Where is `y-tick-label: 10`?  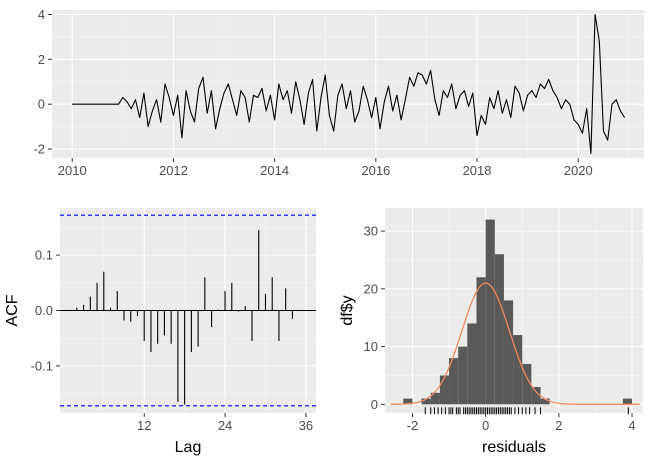 y-tick-label: 10 is located at coordinates (371, 346).